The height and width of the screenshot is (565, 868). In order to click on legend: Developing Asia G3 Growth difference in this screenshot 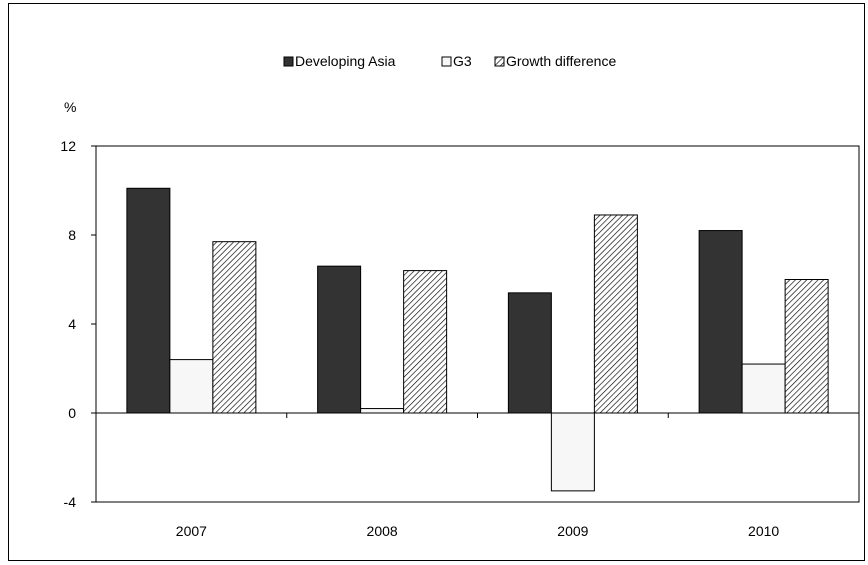, I will do `click(449, 61)`.